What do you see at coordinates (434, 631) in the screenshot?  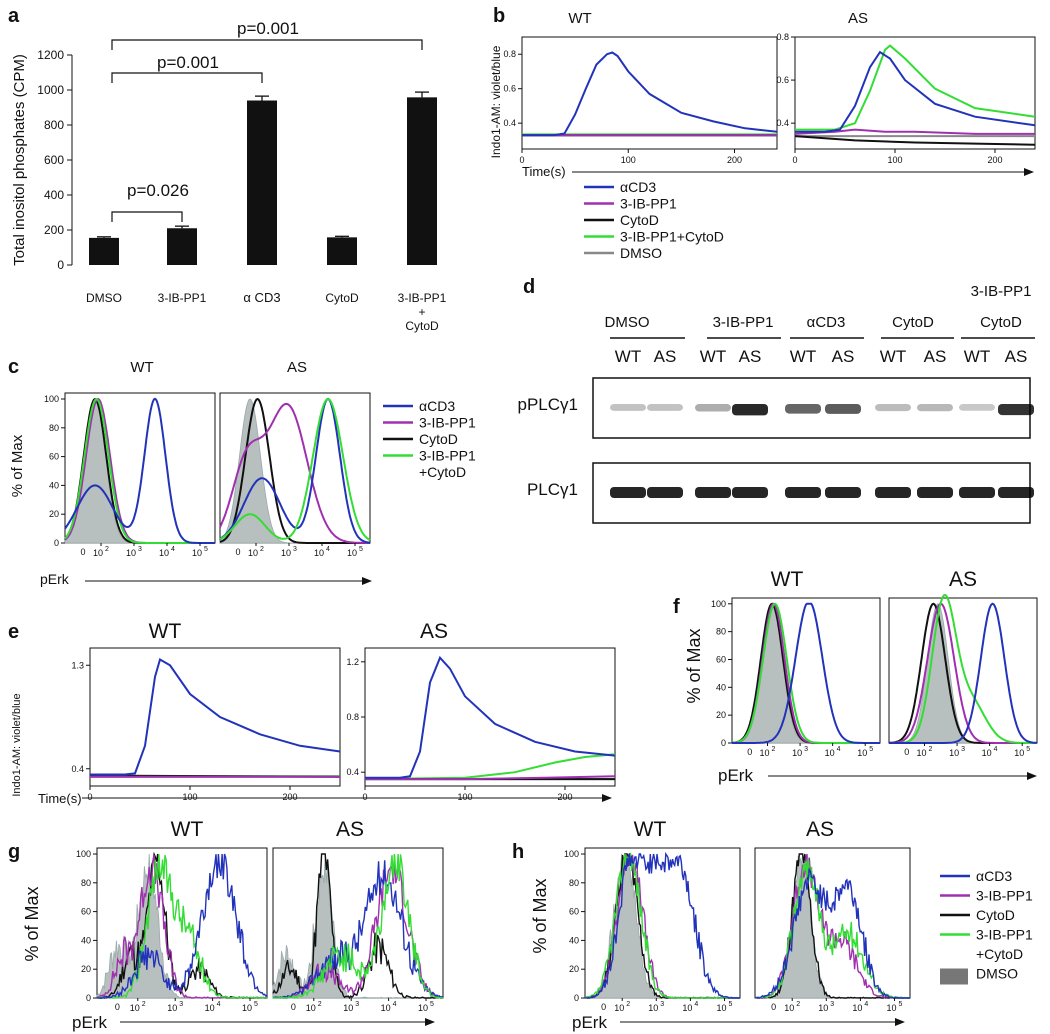 I see `panel-e-title-as: AS` at bounding box center [434, 631].